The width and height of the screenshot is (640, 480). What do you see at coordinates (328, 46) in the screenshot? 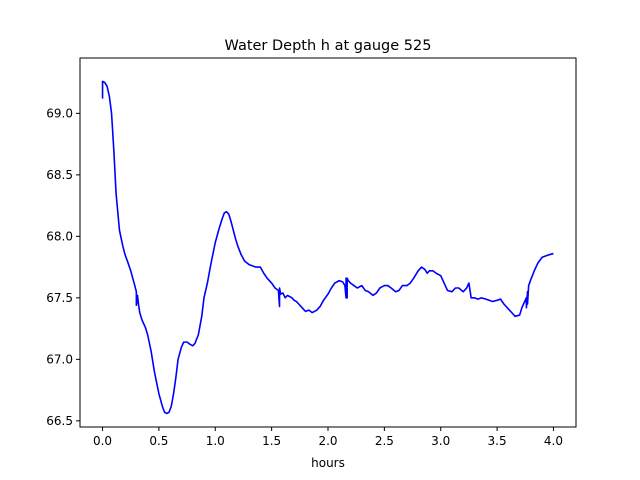
I see `chart-title: Water Depth h at gauge 525` at bounding box center [328, 46].